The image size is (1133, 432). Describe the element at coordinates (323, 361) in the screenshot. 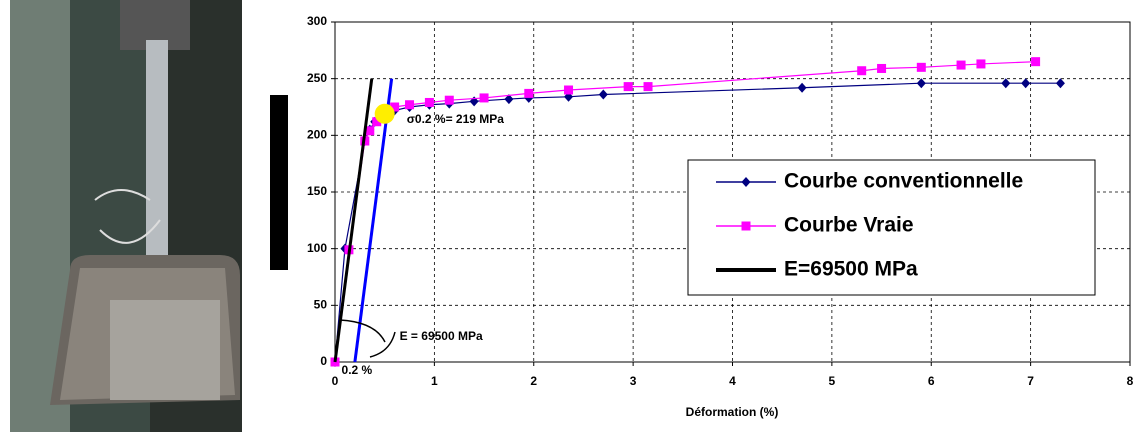

I see `y-tick-label: 0` at that location.